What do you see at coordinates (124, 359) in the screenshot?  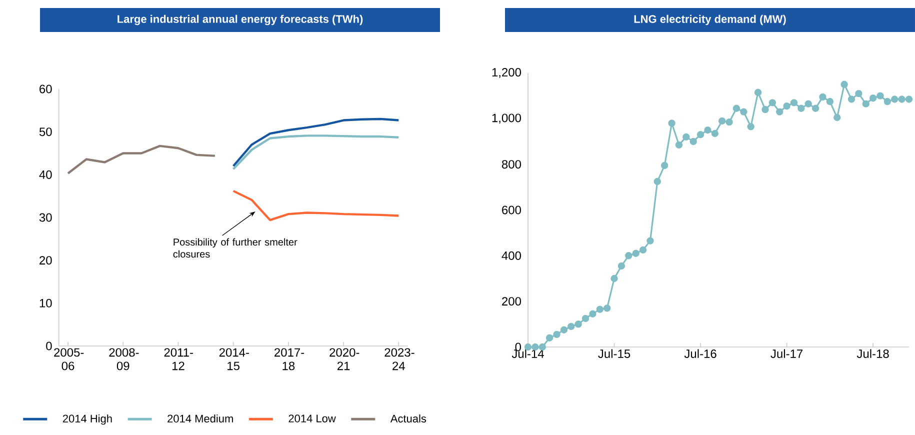 I see `x-tick-label: 2008-09` at bounding box center [124, 359].